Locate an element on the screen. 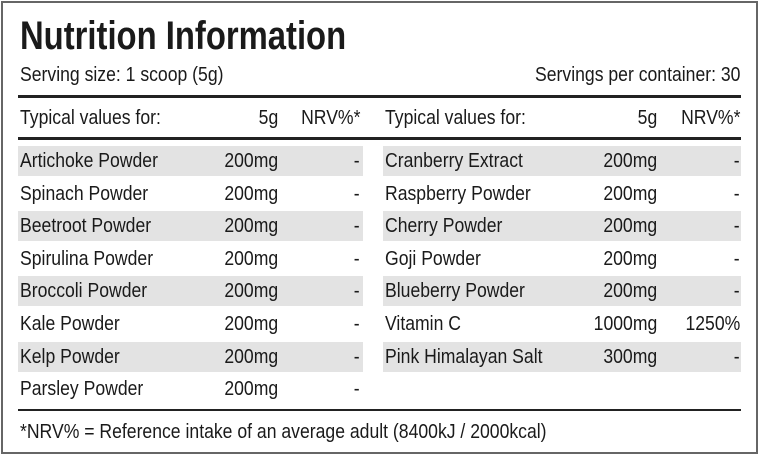  ingredient: Spinach Powder is located at coordinates (84, 193).